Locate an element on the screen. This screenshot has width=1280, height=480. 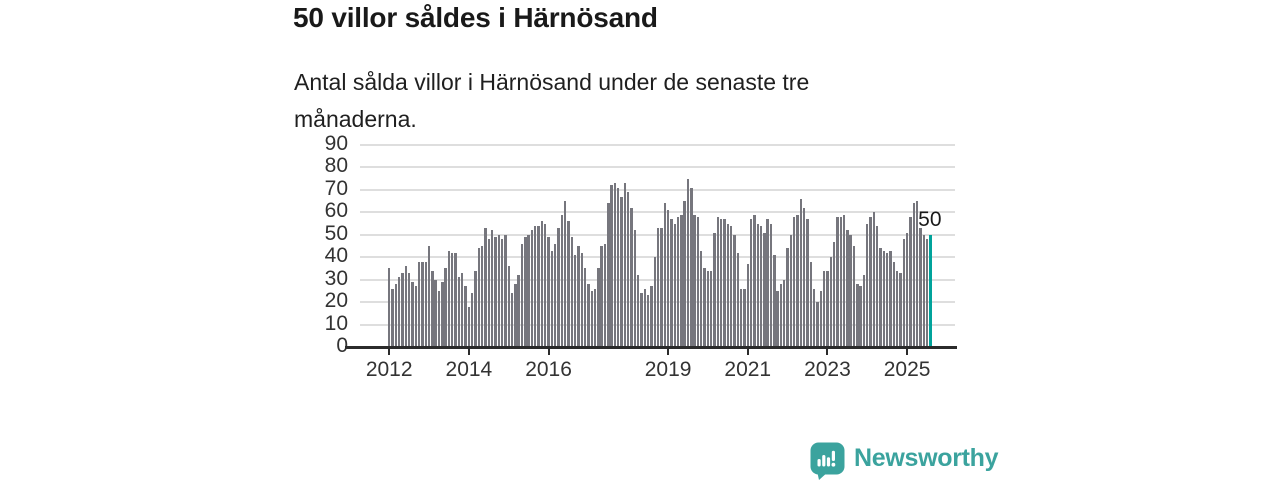
x-axis-tick-label: 2014 is located at coordinates (469, 369).